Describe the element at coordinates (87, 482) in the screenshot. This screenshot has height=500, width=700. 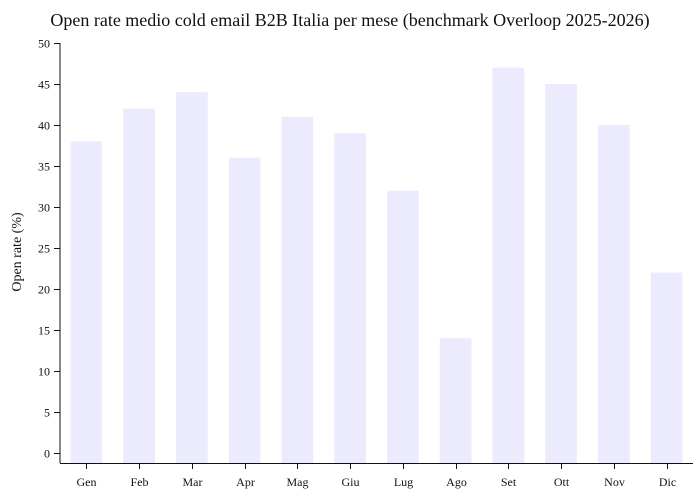
I see `x-tick-label-gen: Gen` at that location.